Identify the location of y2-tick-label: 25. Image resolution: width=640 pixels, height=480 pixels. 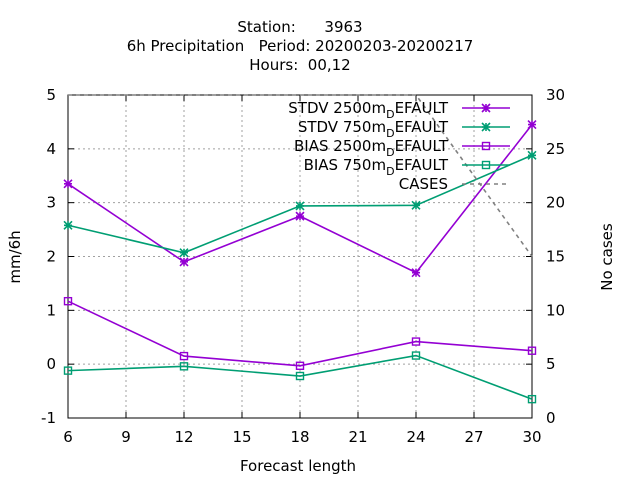
(555, 149).